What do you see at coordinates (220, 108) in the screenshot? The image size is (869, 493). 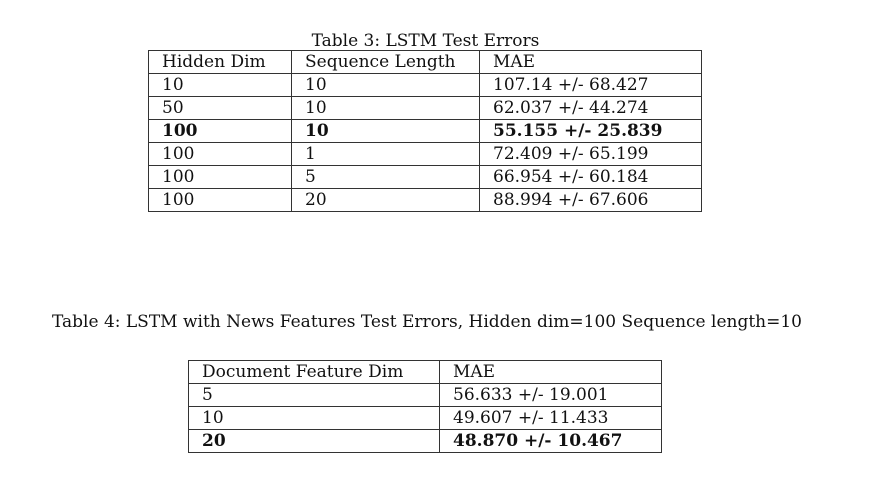 I see `cell-hidden-dim: 50` at bounding box center [220, 108].